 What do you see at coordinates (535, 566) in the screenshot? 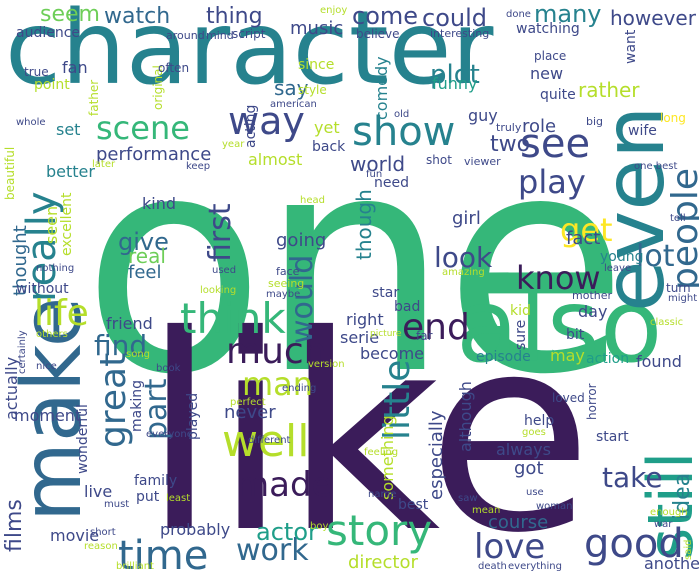
I see `word-everything: everything` at bounding box center [535, 566].